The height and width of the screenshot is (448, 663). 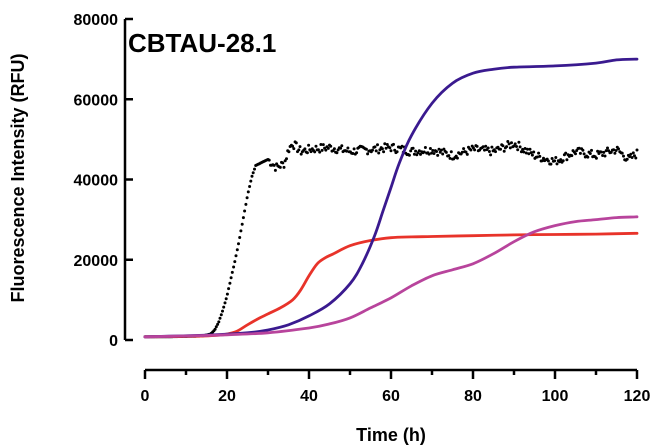 What do you see at coordinates (309, 396) in the screenshot?
I see `x-tick-label: 40` at bounding box center [309, 396].